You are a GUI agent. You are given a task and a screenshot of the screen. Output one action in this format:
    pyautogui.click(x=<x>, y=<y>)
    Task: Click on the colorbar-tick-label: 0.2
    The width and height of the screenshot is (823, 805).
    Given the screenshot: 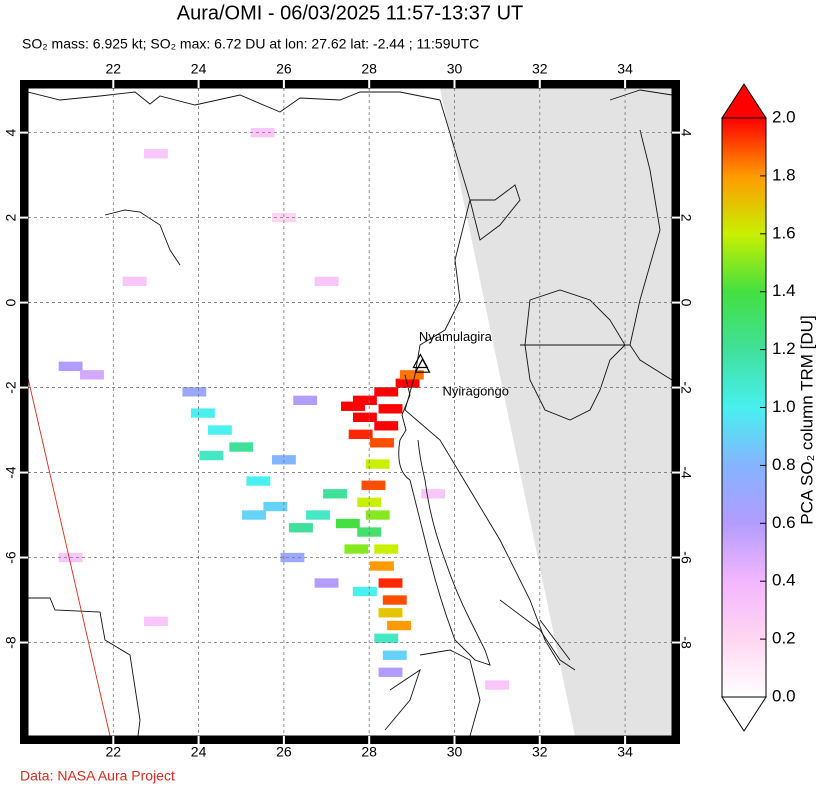 What is the action you would take?
    pyautogui.click(x=784, y=638)
    